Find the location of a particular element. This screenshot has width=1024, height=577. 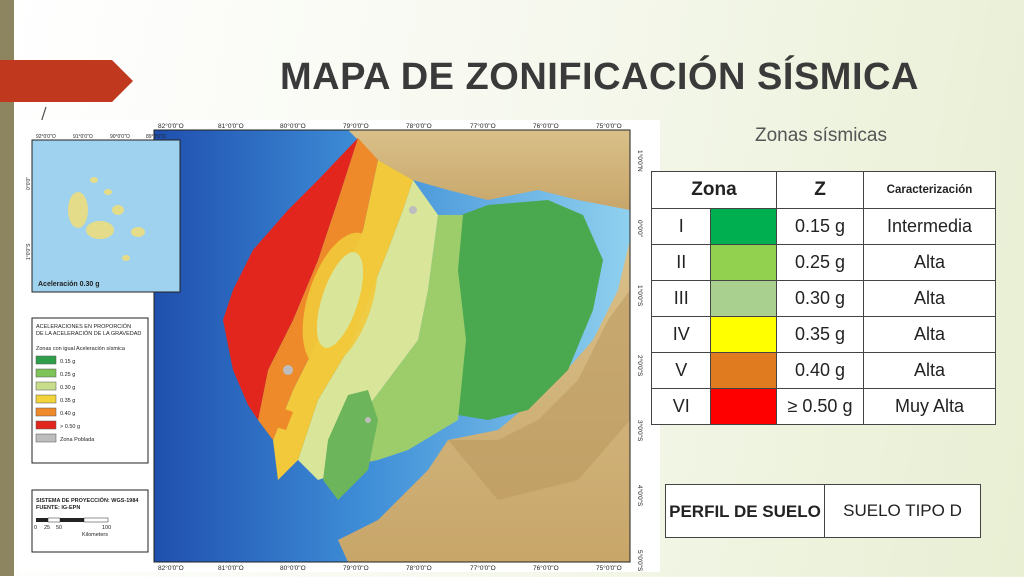

tick-bottom-7: 75°0'0"O is located at coordinates (609, 568).